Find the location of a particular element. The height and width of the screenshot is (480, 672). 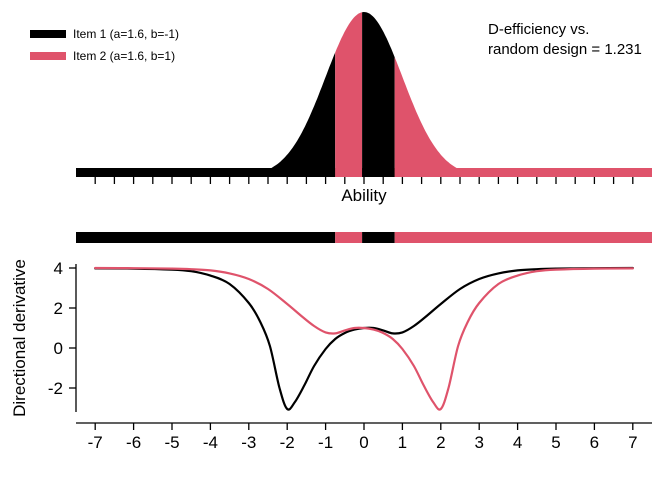

x-tick-label: -6 is located at coordinates (133, 442).